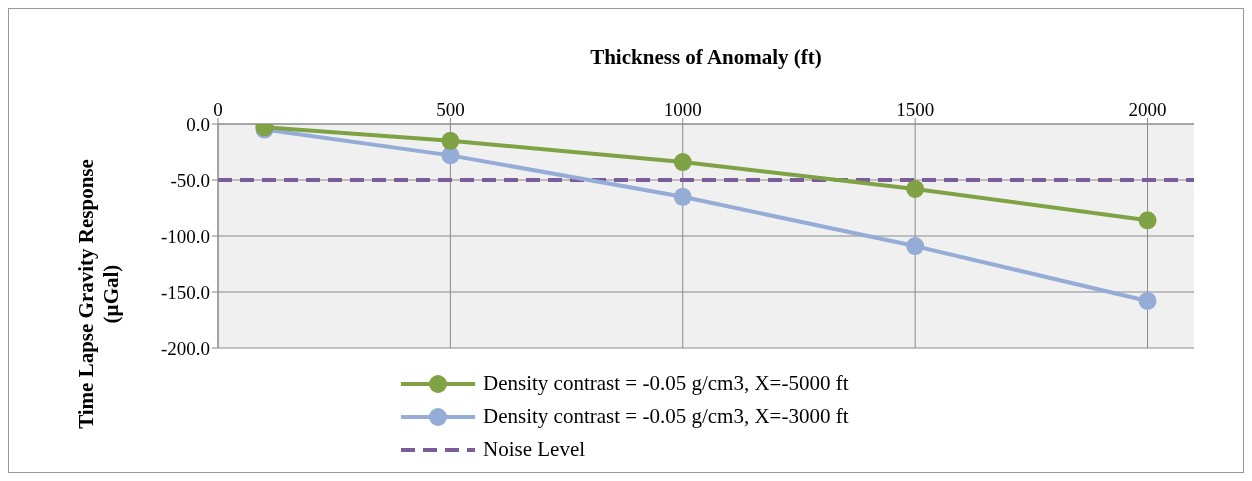  I want to click on legend-label: Noise Level, so click(534, 449).